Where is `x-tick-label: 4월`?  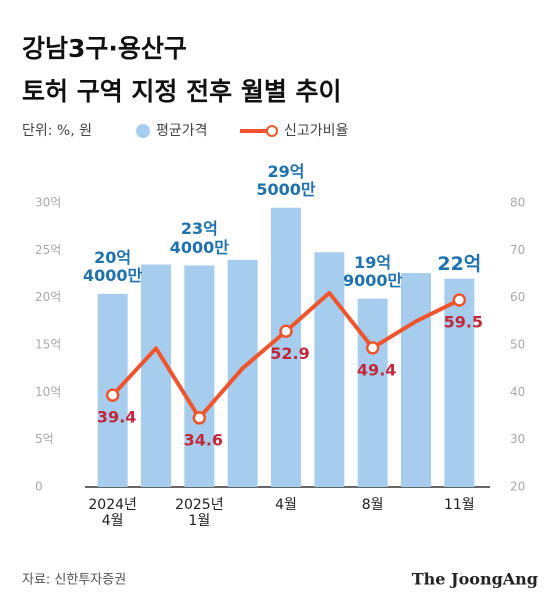 x-tick-label: 4월 is located at coordinates (286, 505).